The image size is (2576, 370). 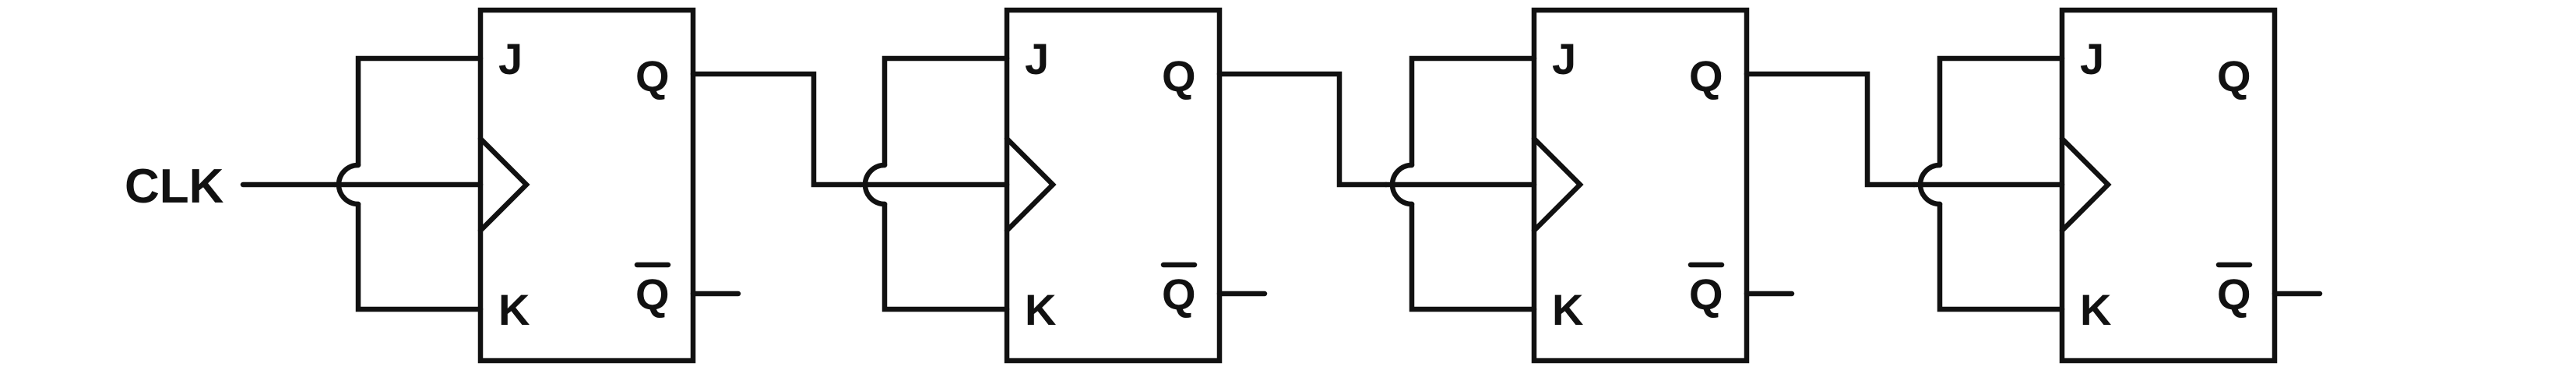 I want to click on clk-label: CLK, so click(x=174, y=186).